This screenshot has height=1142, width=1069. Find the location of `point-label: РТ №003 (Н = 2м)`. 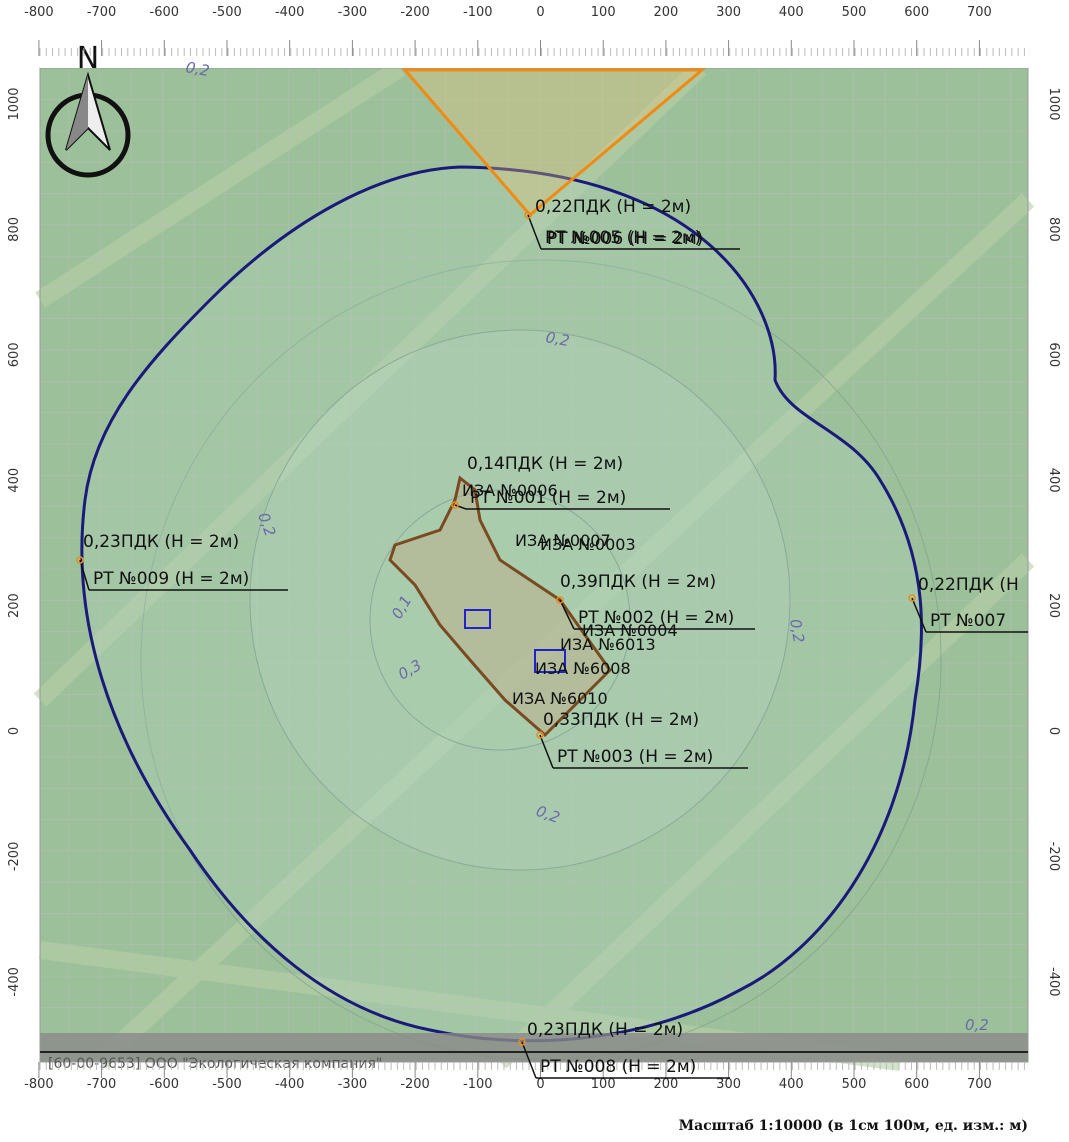

point-label: РТ №003 (Н = 2м) is located at coordinates (635, 757).